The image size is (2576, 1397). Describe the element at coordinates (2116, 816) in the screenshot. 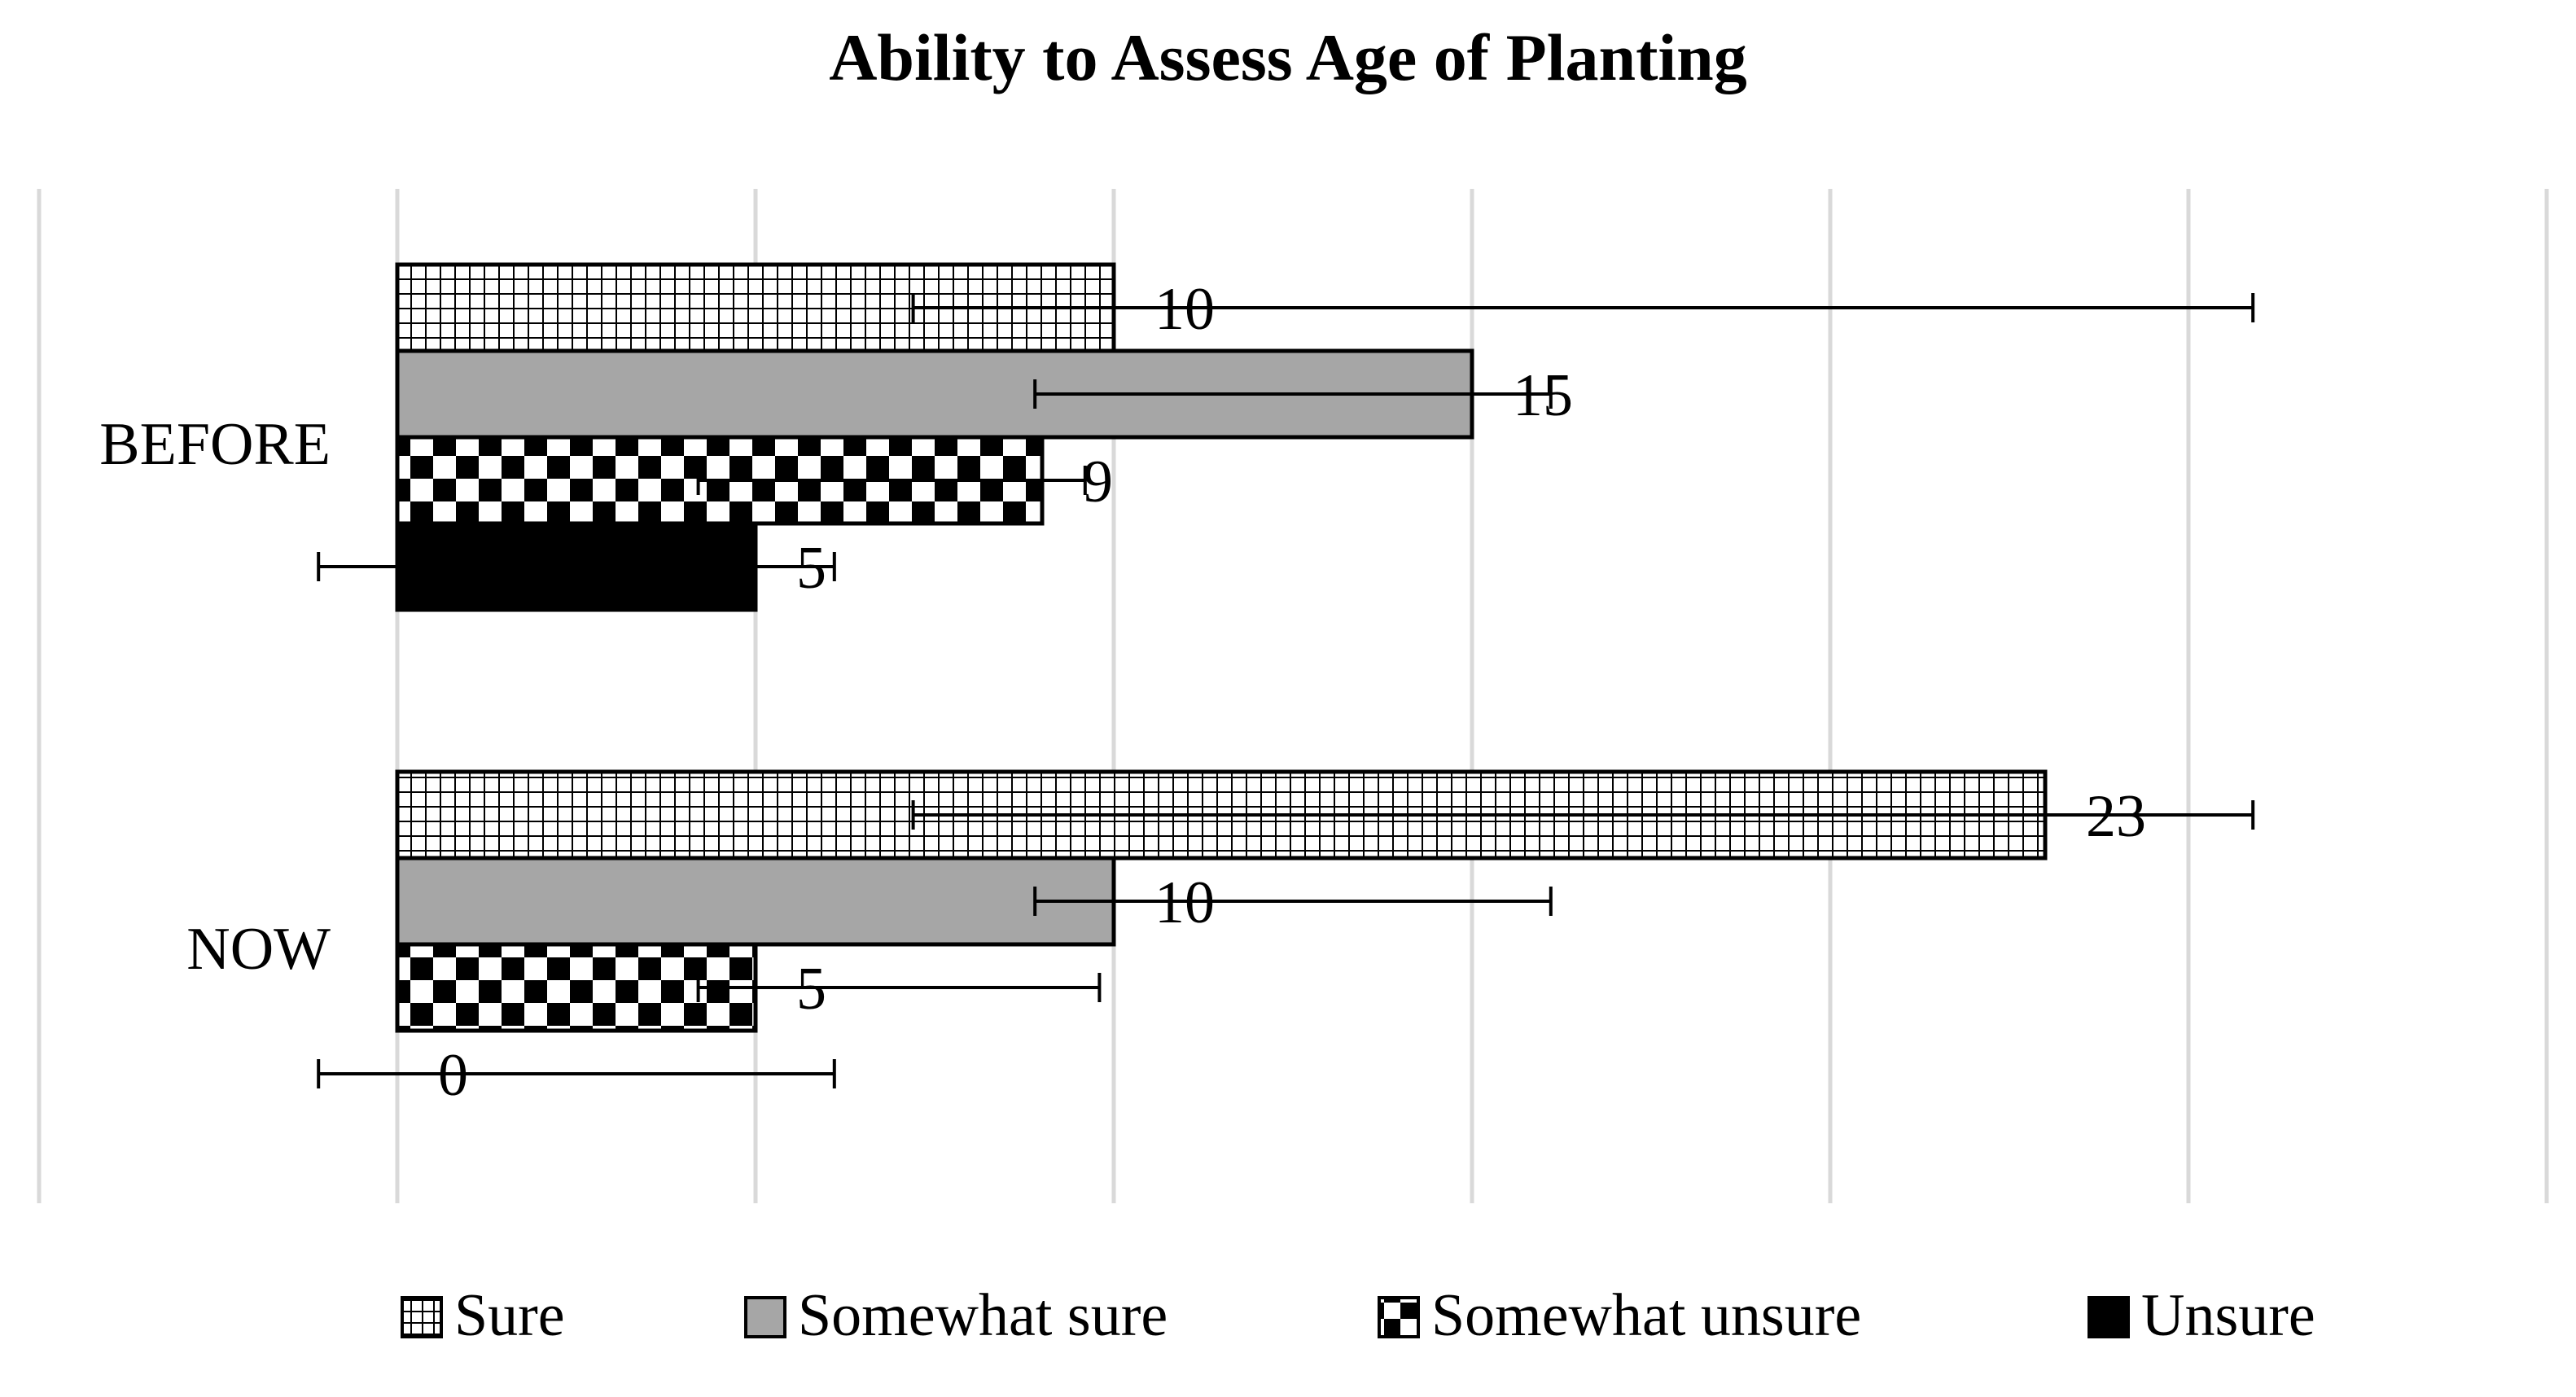

I see `data-label-now-sure: 23` at that location.